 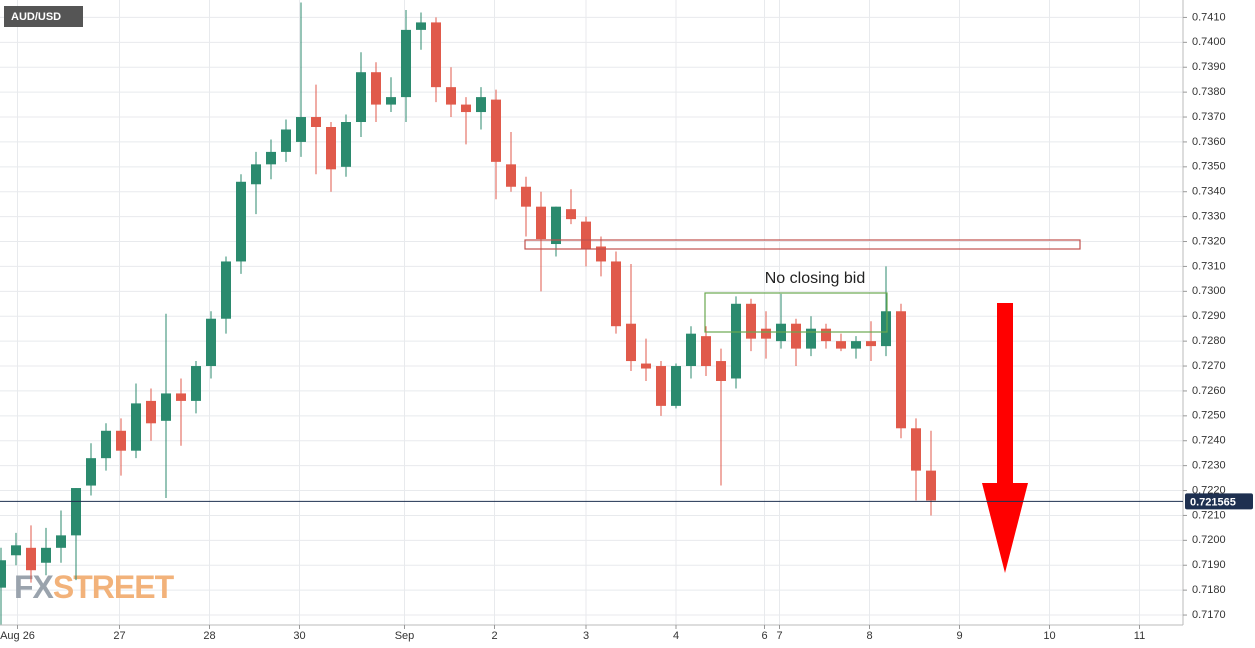 I want to click on x-tick-label: 10, so click(x=1049, y=636).